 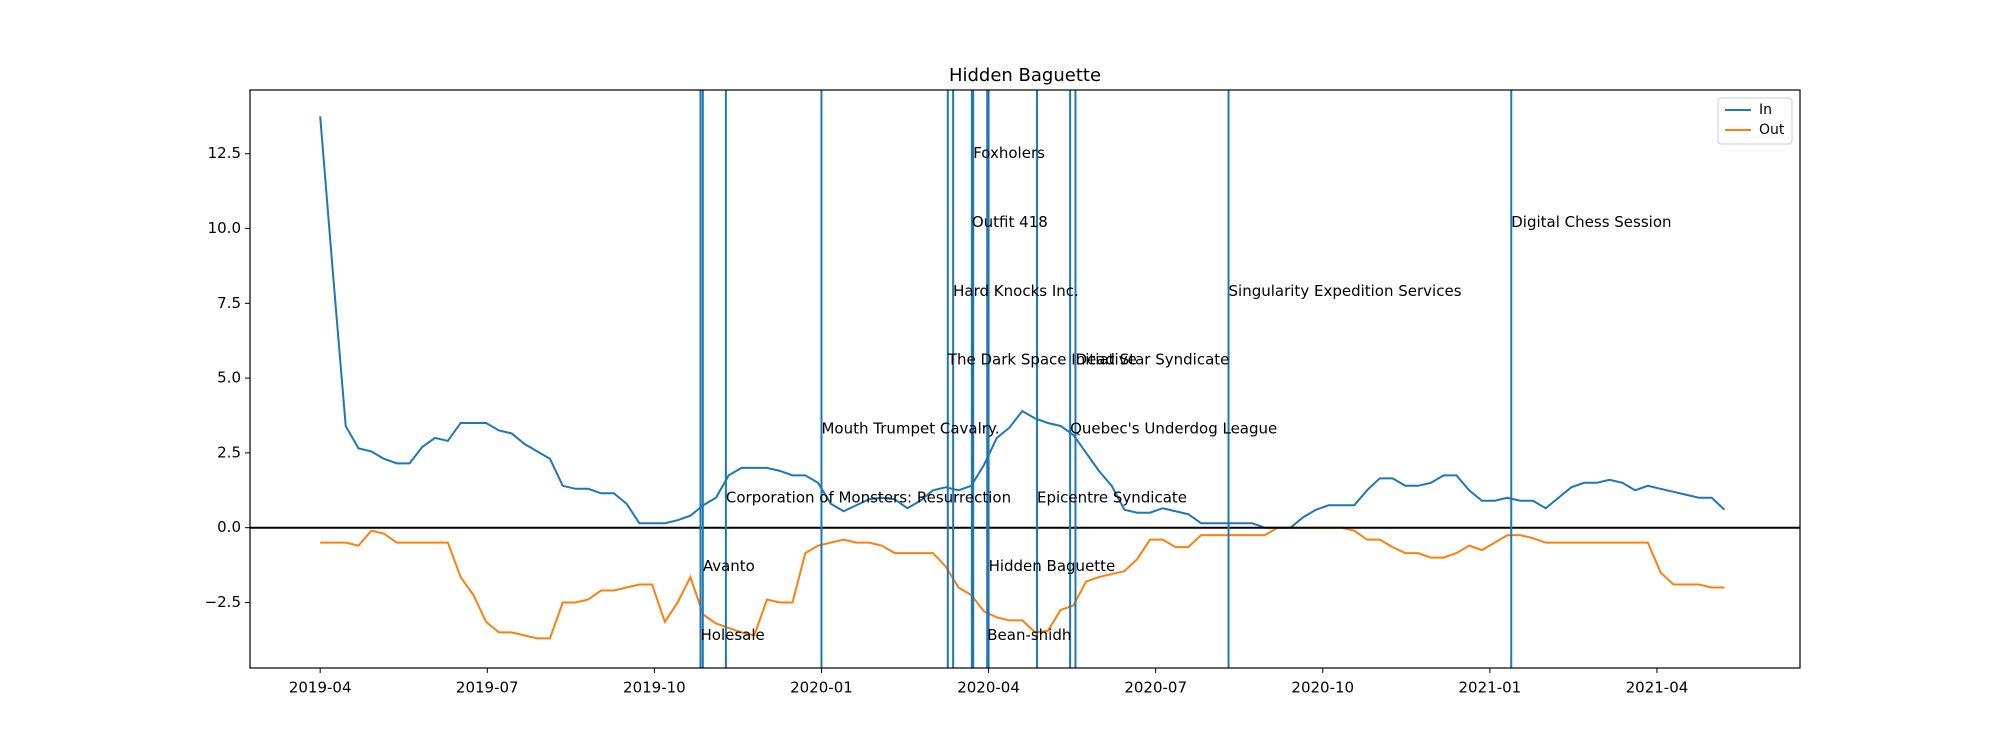 I want to click on legend-label: Out, so click(x=1772, y=130).